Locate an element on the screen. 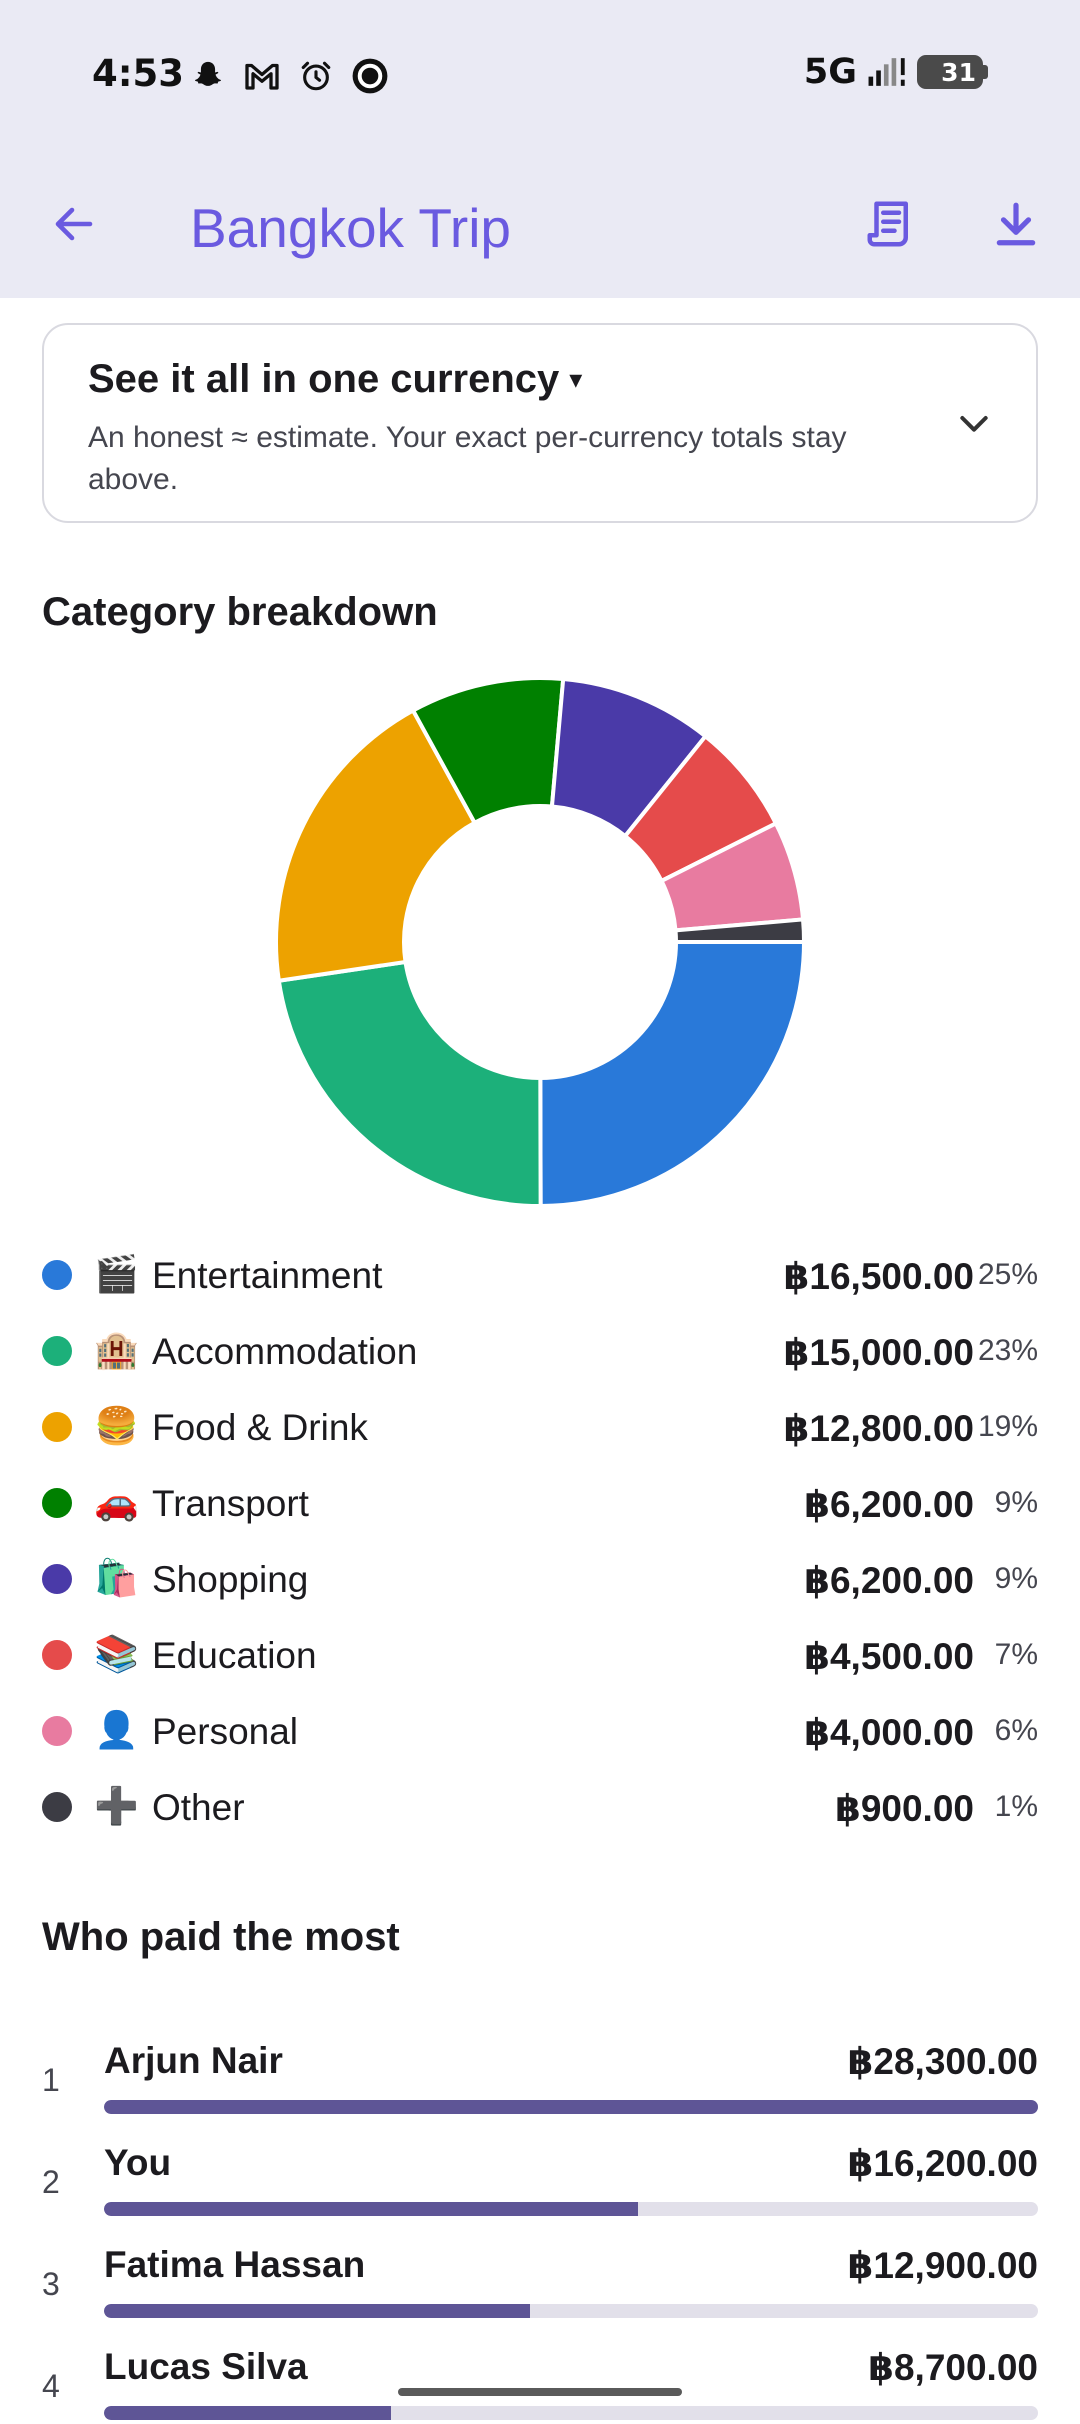 The width and height of the screenshot is (1080, 2424). category-percent: 6% is located at coordinates (1016, 1730).